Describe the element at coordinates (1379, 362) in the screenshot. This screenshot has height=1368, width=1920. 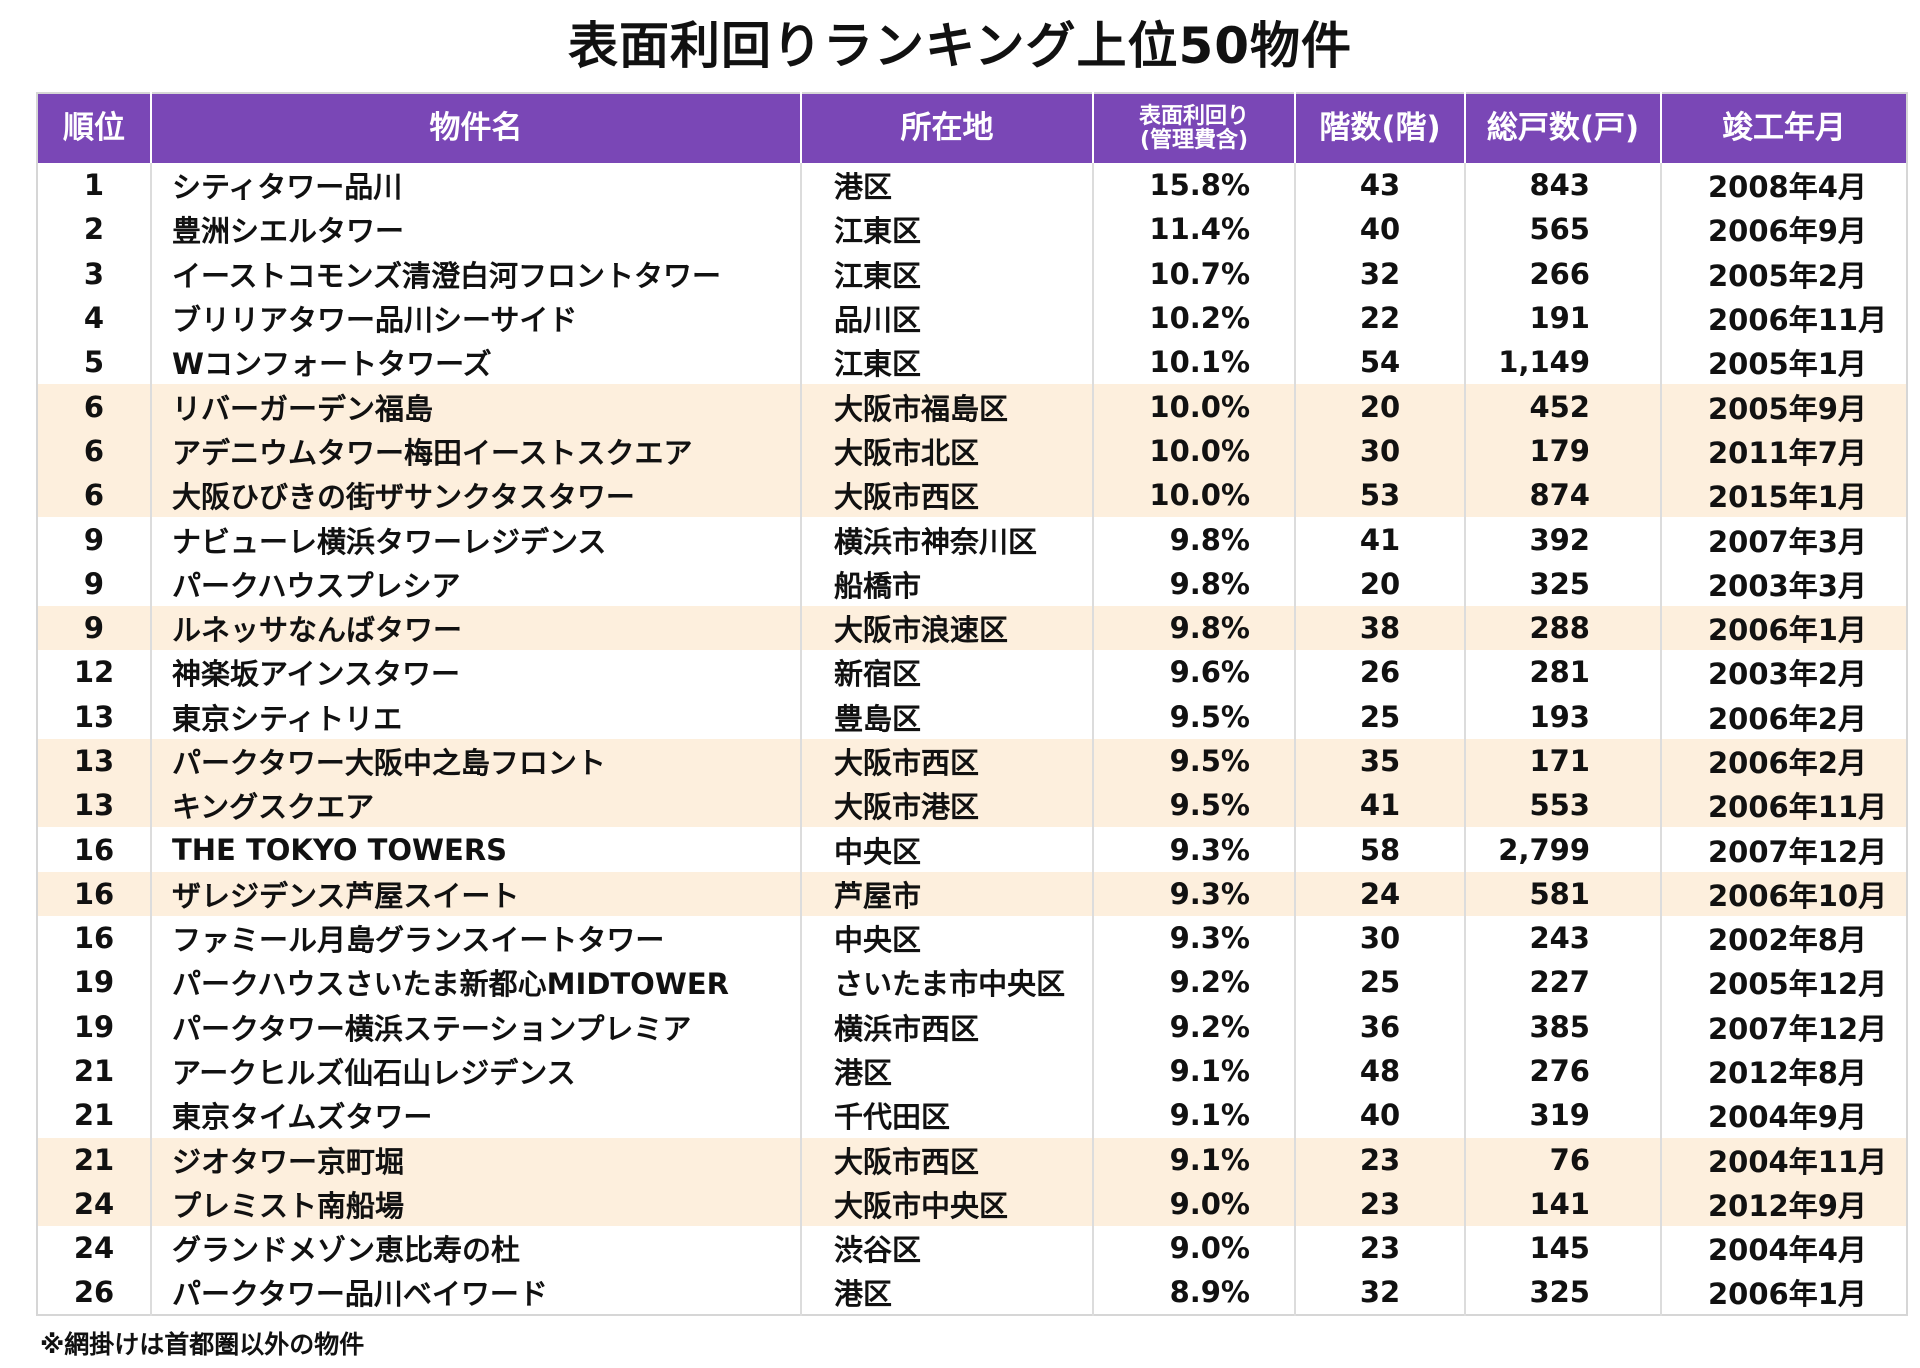
I see `floors-cell: 54` at that location.